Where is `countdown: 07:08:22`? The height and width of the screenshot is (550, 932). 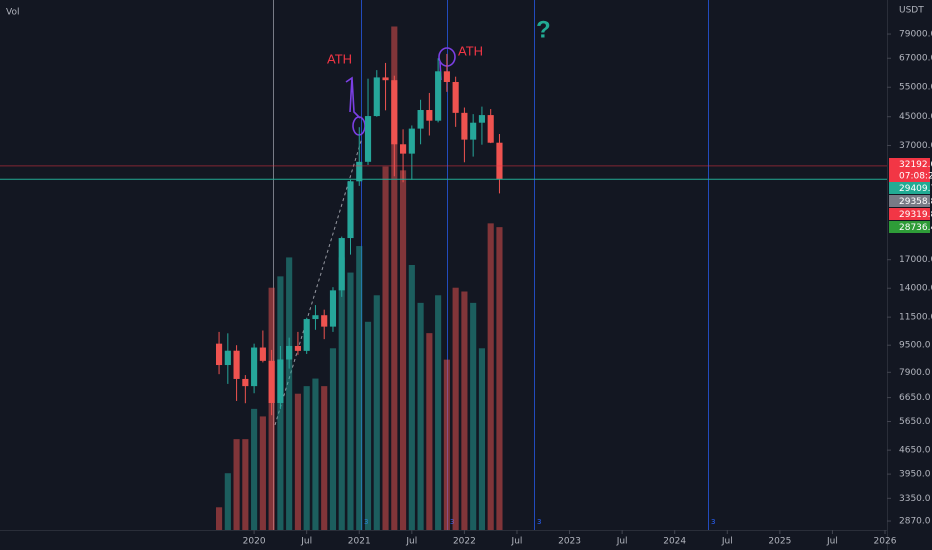 countdown: 07:08:22 is located at coordinates (915, 177).